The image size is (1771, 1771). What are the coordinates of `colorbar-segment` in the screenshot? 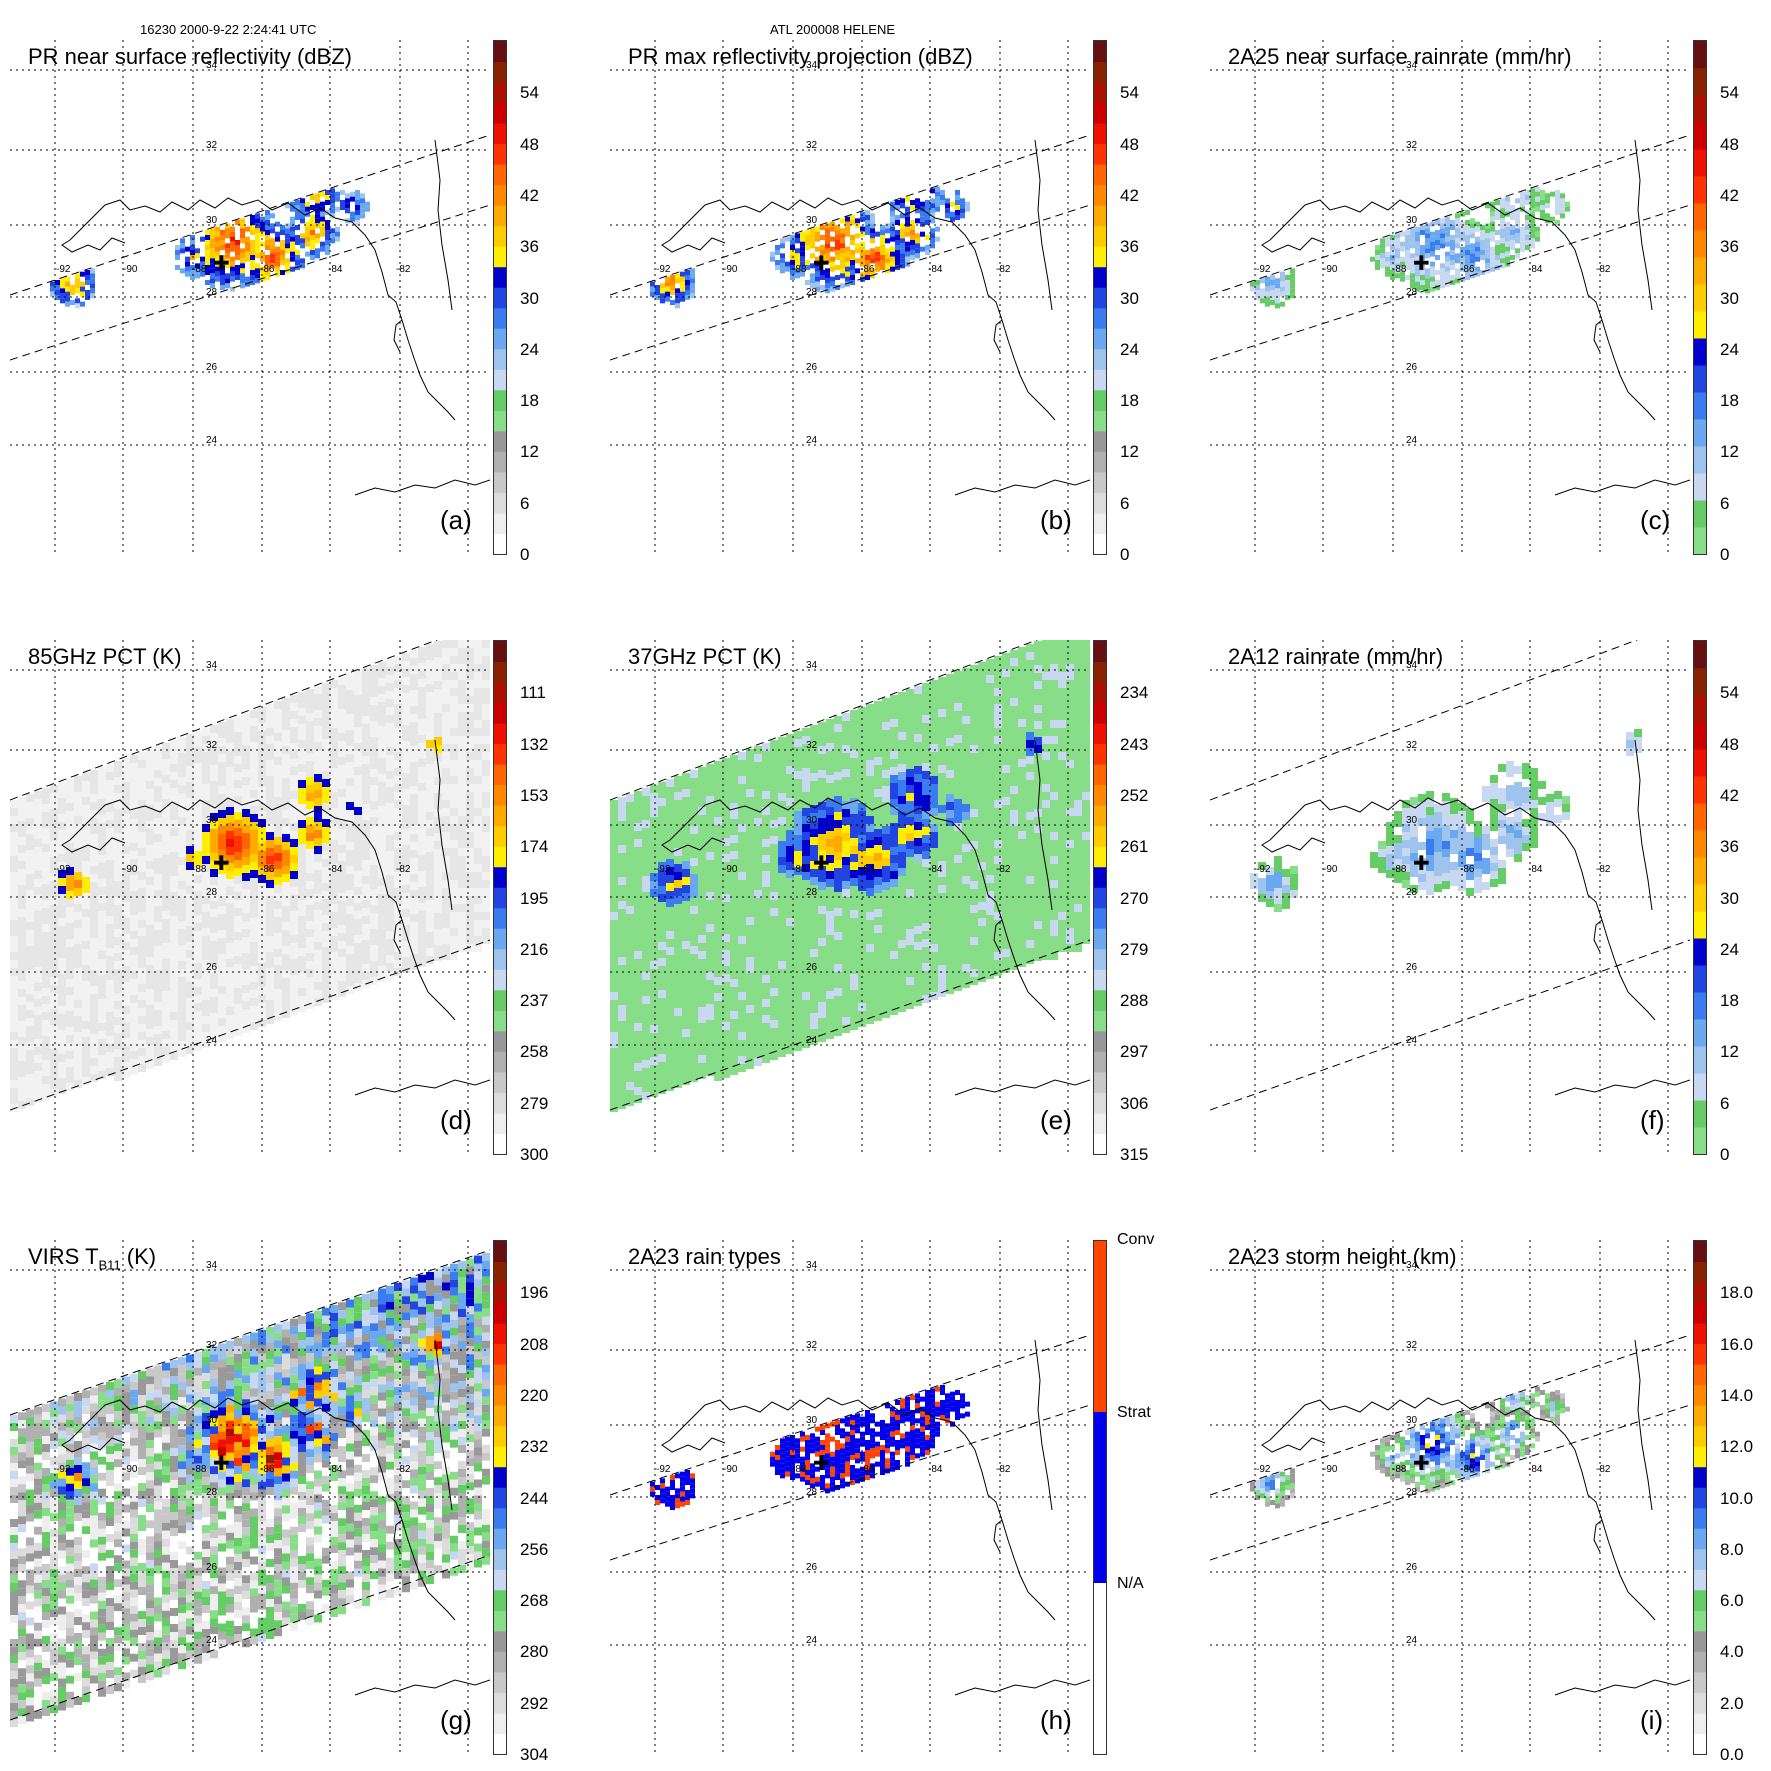 It's located at (500, 134).